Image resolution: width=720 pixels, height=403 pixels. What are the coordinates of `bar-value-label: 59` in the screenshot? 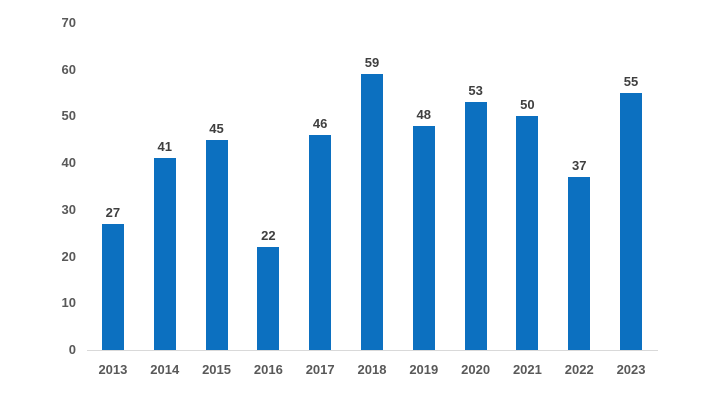 It's located at (372, 62).